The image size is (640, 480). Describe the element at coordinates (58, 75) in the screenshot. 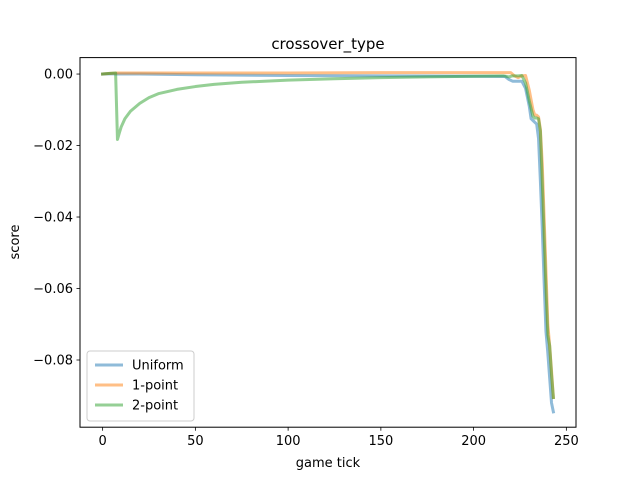

I see `y-tick-label: 0.00` at that location.